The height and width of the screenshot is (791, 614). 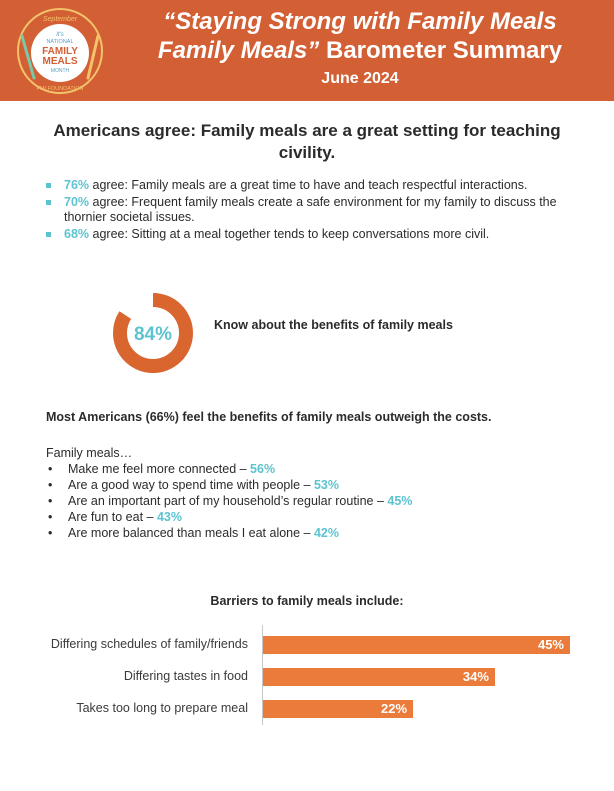 I want to click on chart-axis-line, so click(x=262, y=675).